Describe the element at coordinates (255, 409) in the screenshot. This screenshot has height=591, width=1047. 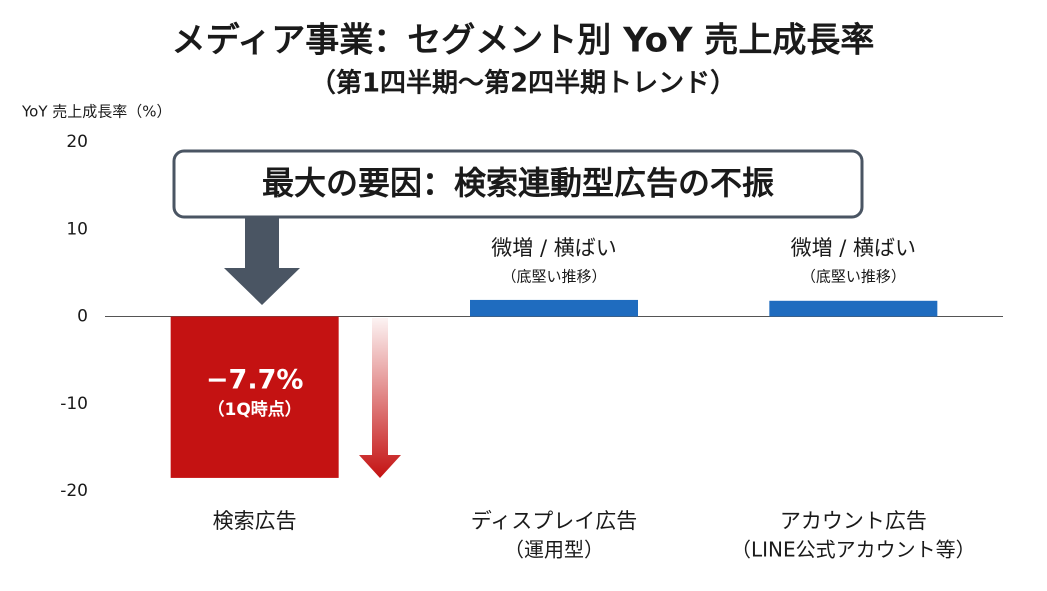
I see `bar-annotation-sub: （1Q時点）` at that location.